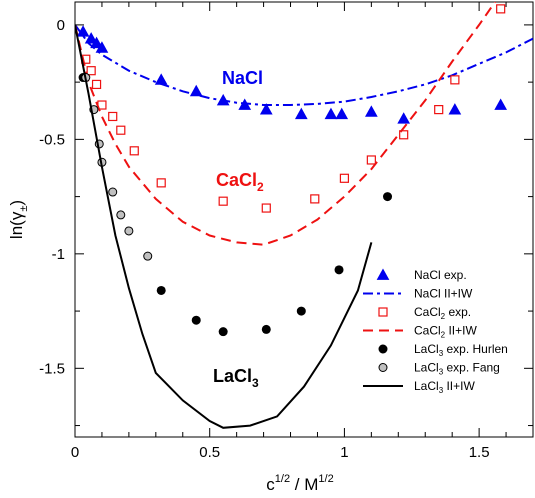  What do you see at coordinates (240, 182) in the screenshot?
I see `annotation-cacl2: CaCl2` at bounding box center [240, 182].